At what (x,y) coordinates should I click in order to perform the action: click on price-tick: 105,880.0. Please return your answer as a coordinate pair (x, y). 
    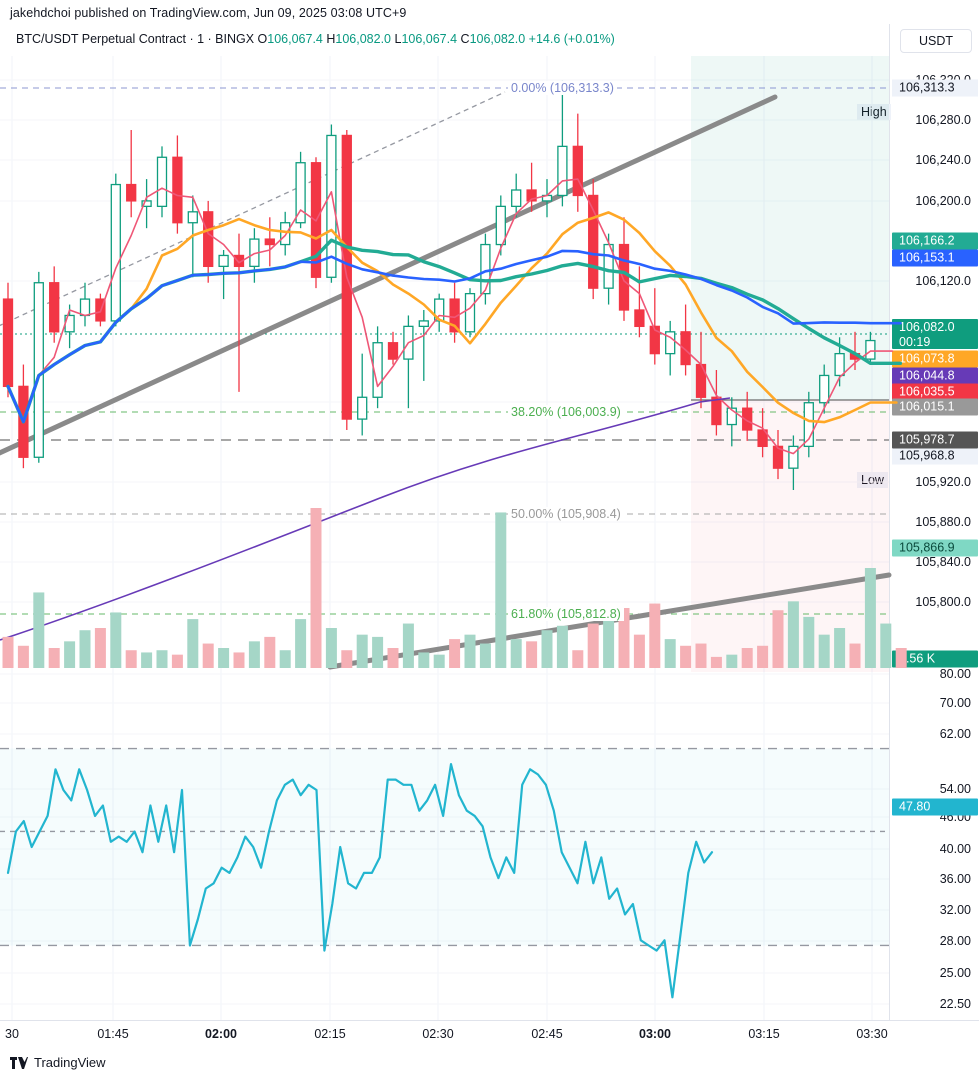
    Looking at the image, I should click on (943, 522).